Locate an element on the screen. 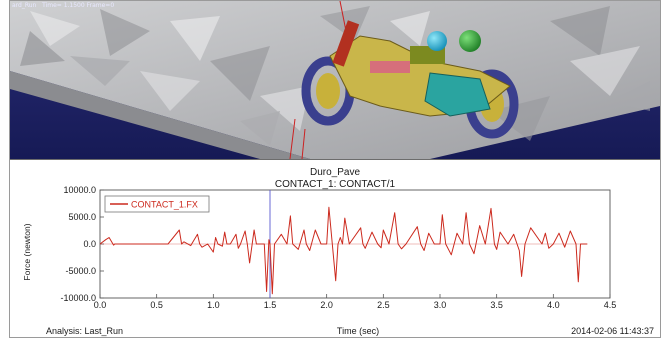 This screenshot has height=340, width=670. engine-block is located at coordinates (457, 94).